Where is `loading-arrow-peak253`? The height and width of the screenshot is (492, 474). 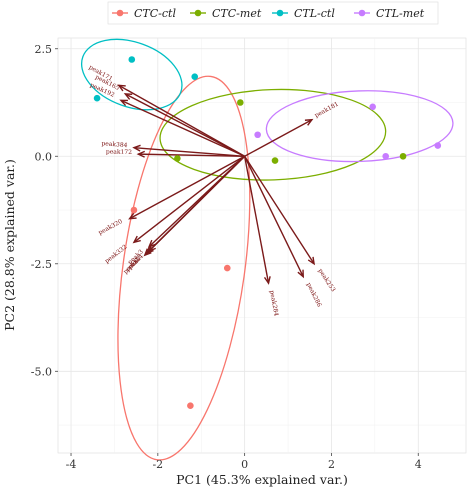
loading-arrow-peak253 is located at coordinates (279, 210).